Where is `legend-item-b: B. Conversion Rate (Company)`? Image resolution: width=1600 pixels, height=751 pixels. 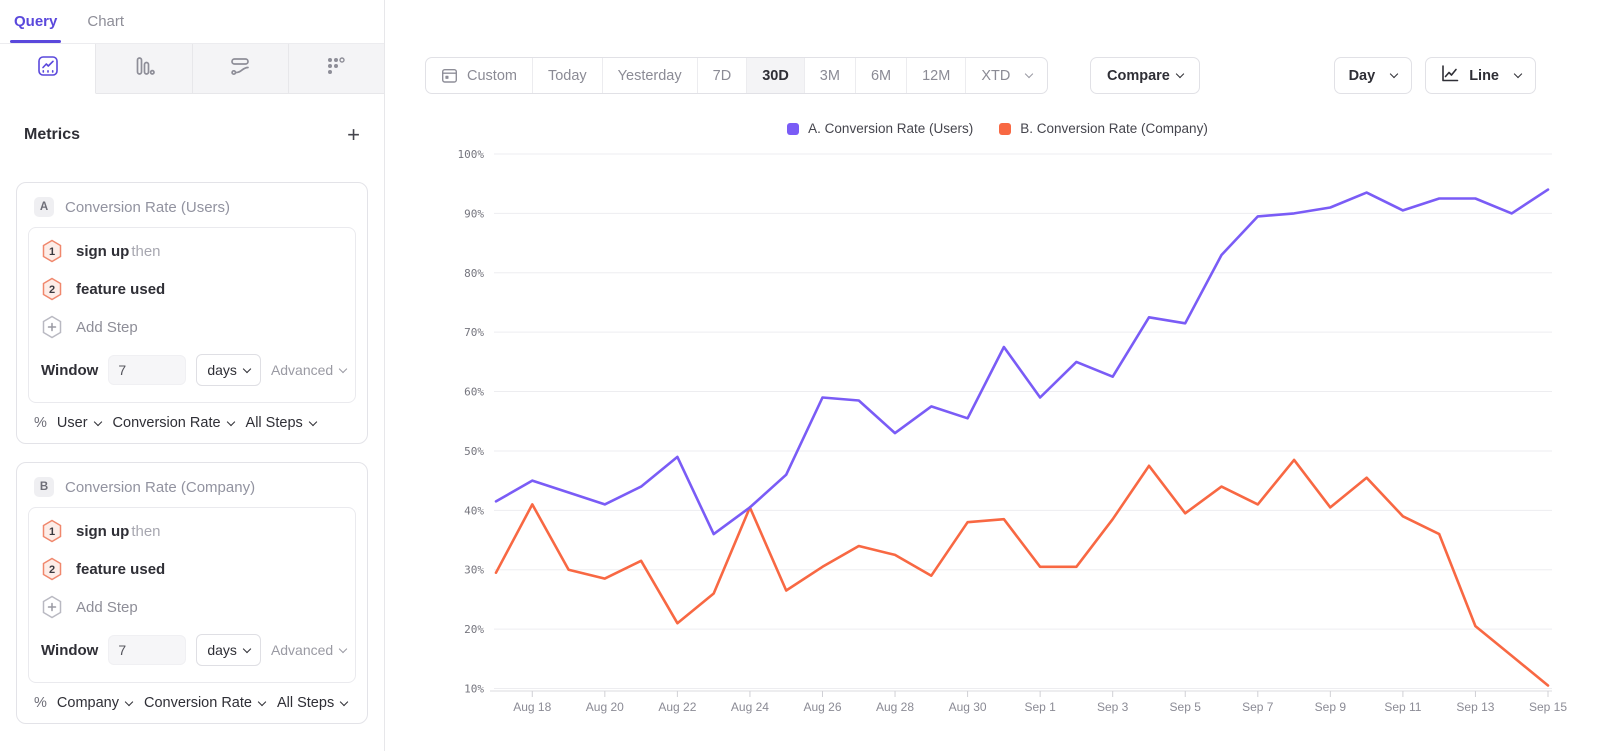
legend-item-b: B. Conversion Rate (Company) is located at coordinates (1103, 128).